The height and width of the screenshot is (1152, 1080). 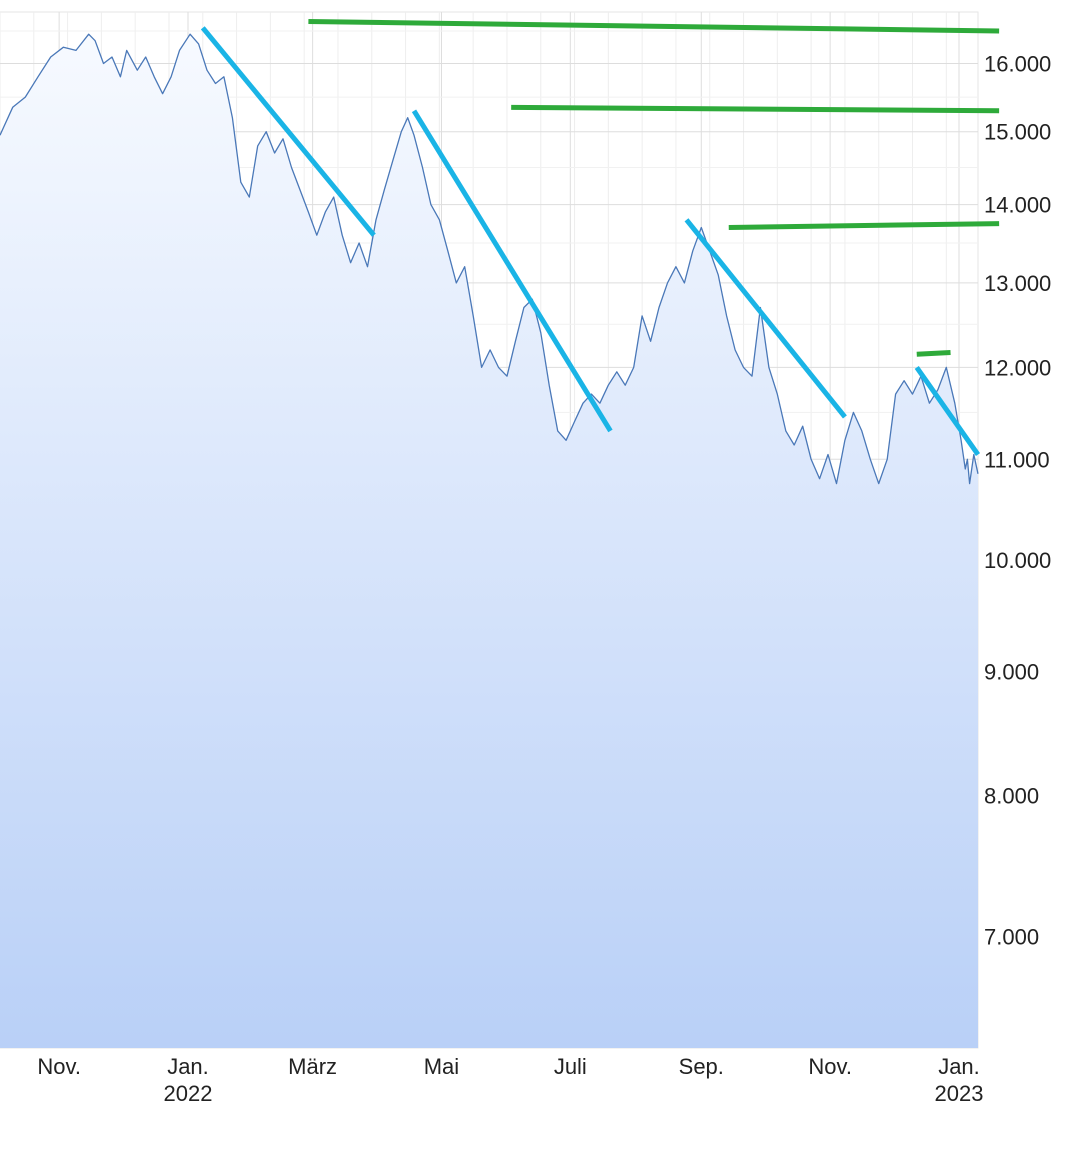 What do you see at coordinates (701, 1066) in the screenshot?
I see `x-tick-label: Sep.` at bounding box center [701, 1066].